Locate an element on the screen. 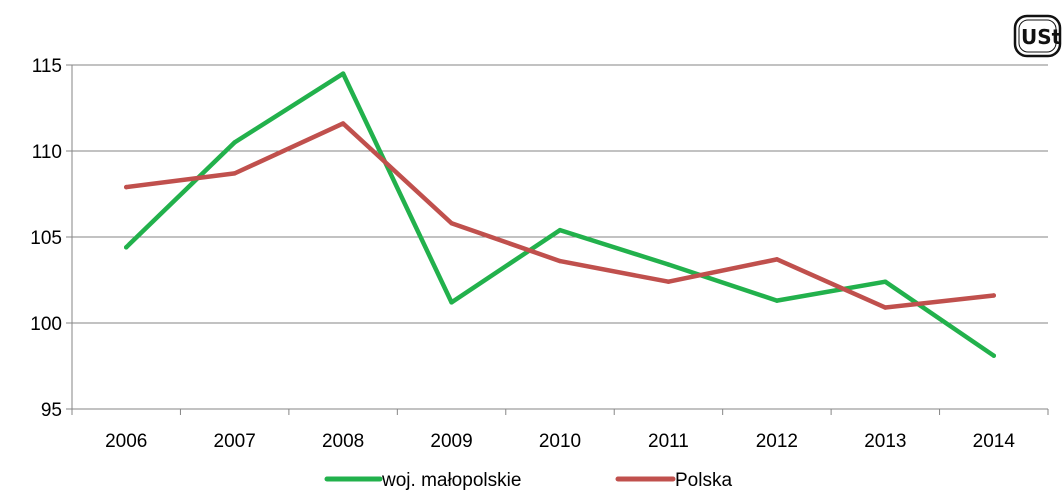  ustat-logo: UStat is located at coordinates (1037, 36).